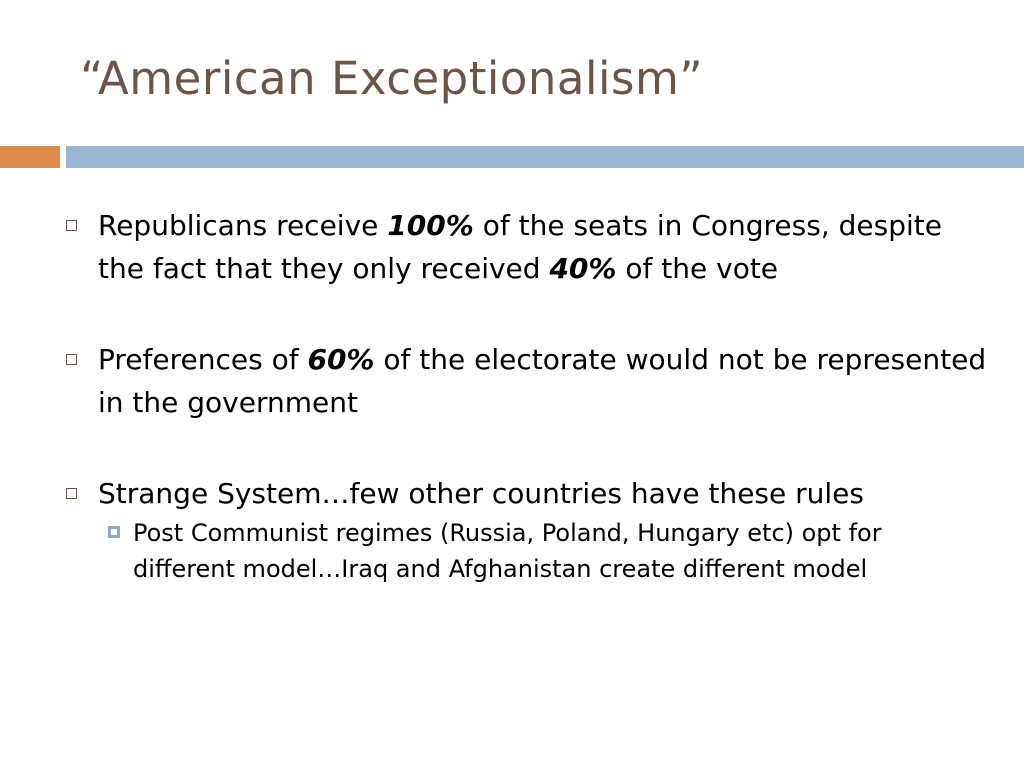 This screenshot has width=1024, height=768. I want to click on emphasis-value: 60%, so click(341, 359).